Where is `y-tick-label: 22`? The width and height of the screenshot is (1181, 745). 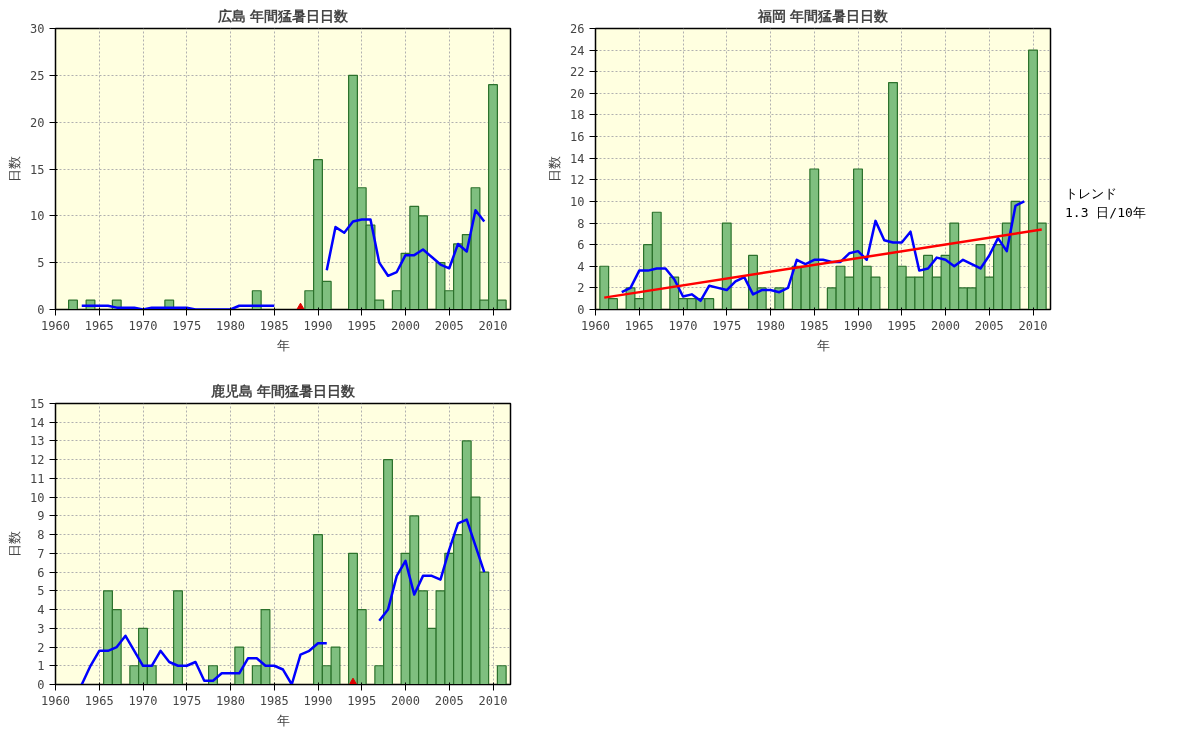
y-tick-label: 22 is located at coordinates (577, 72).